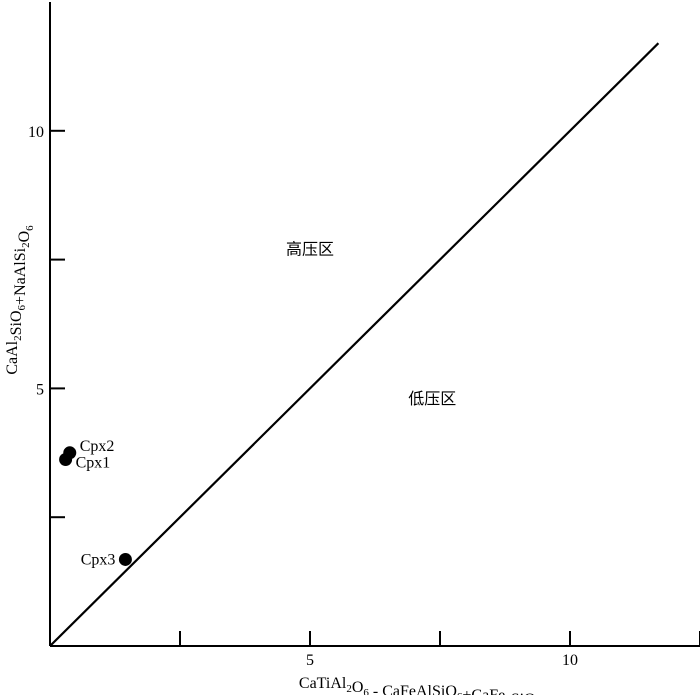 This screenshot has width=700, height=695. What do you see at coordinates (432, 398) in the screenshot?
I see `region-label: 低压区` at bounding box center [432, 398].